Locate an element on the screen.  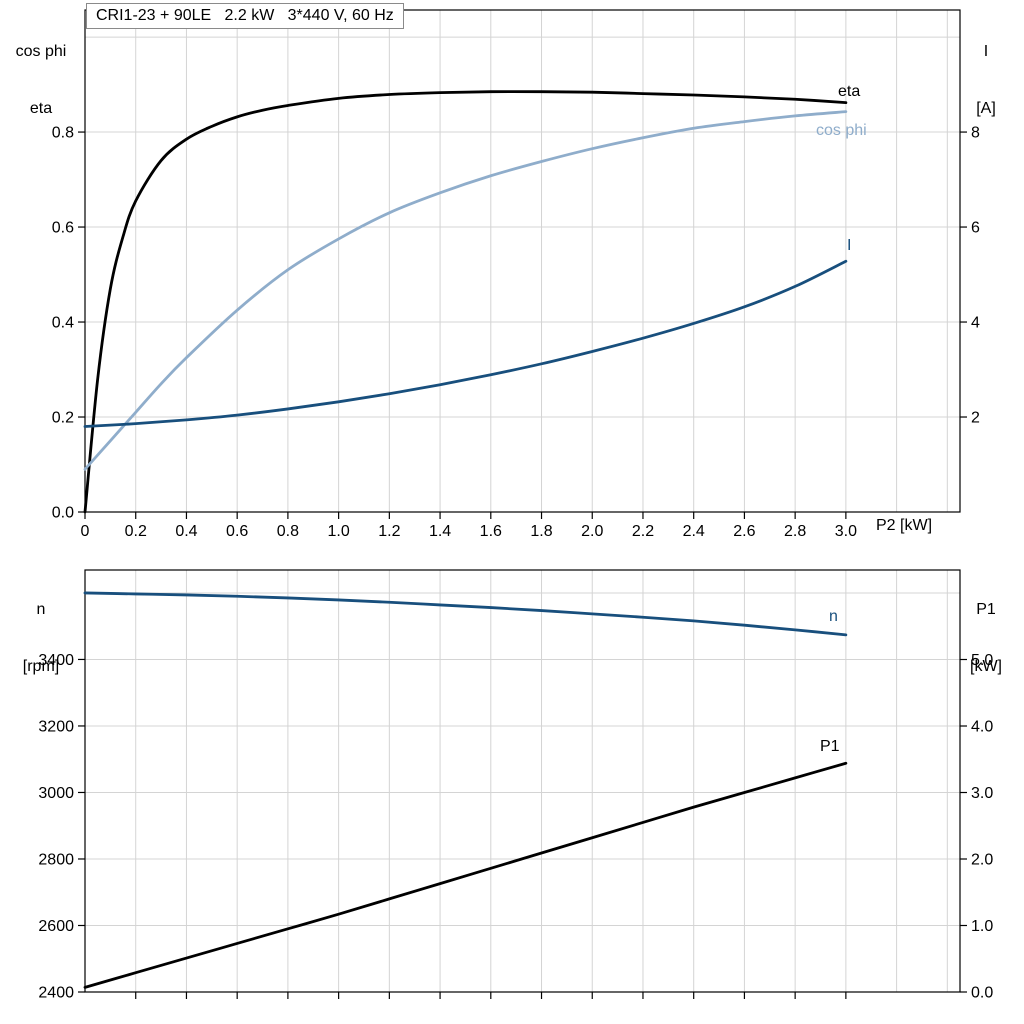
right-tick-label: 6 is located at coordinates (975, 228).